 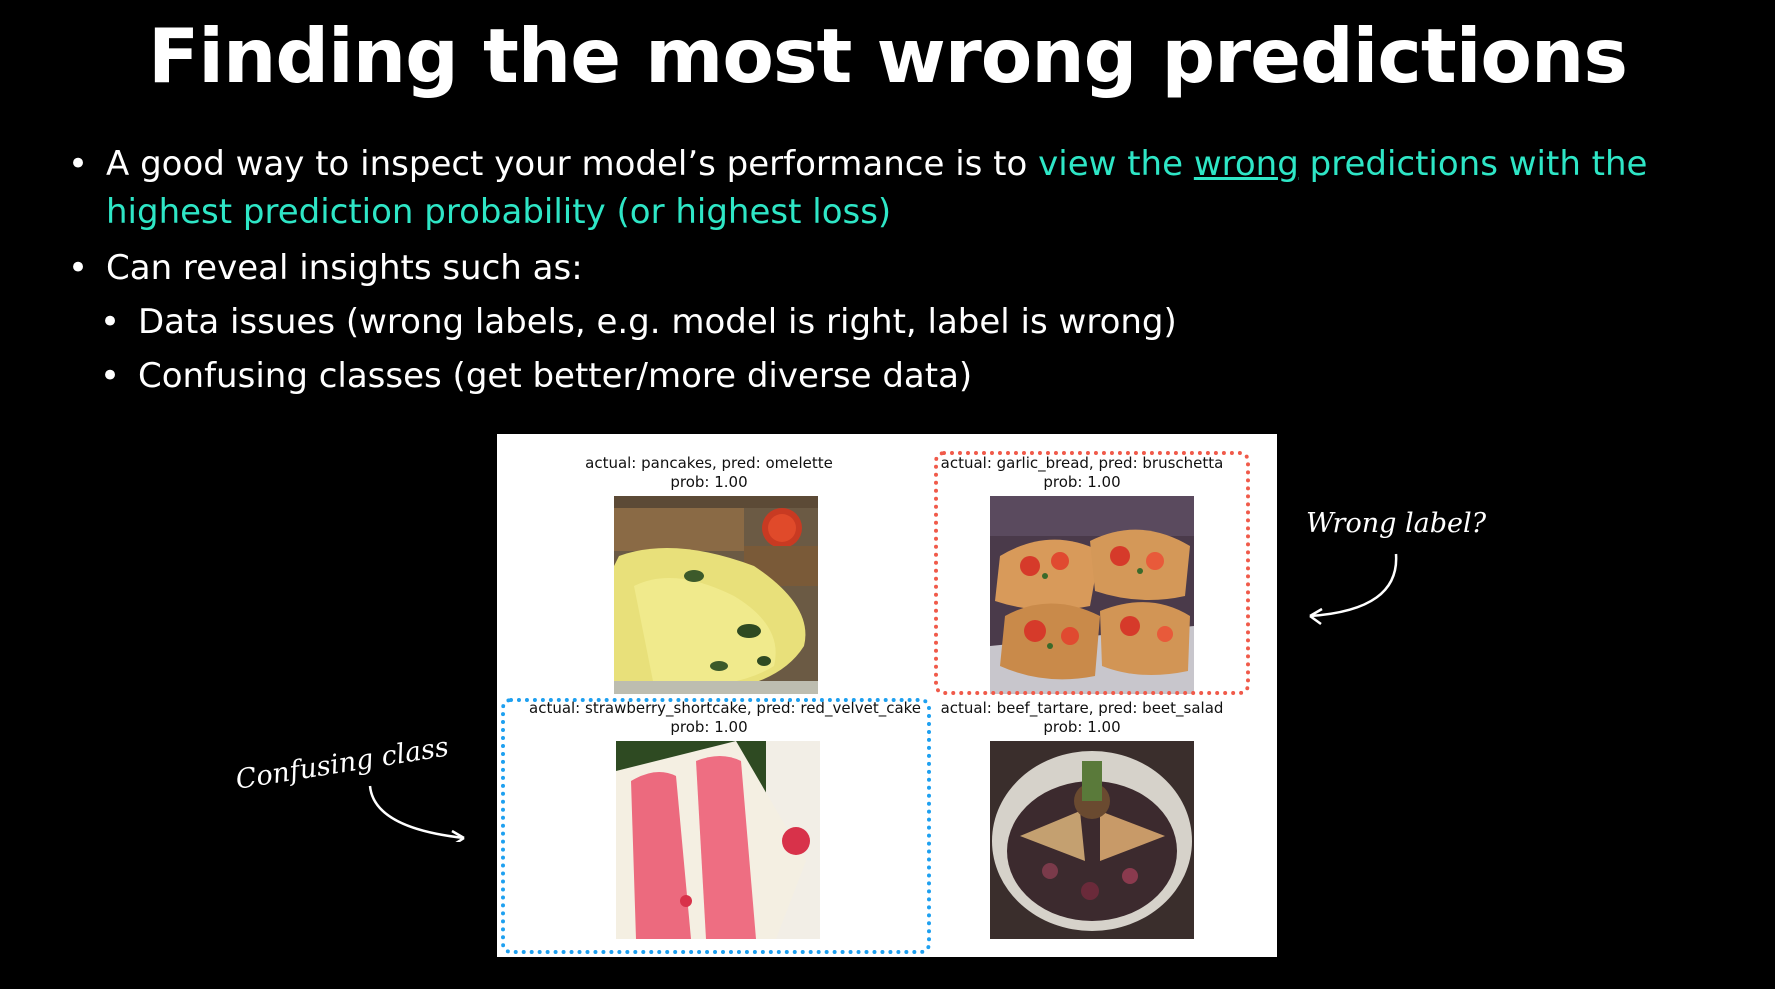 What do you see at coordinates (1092, 840) in the screenshot?
I see `tartare-photo` at bounding box center [1092, 840].